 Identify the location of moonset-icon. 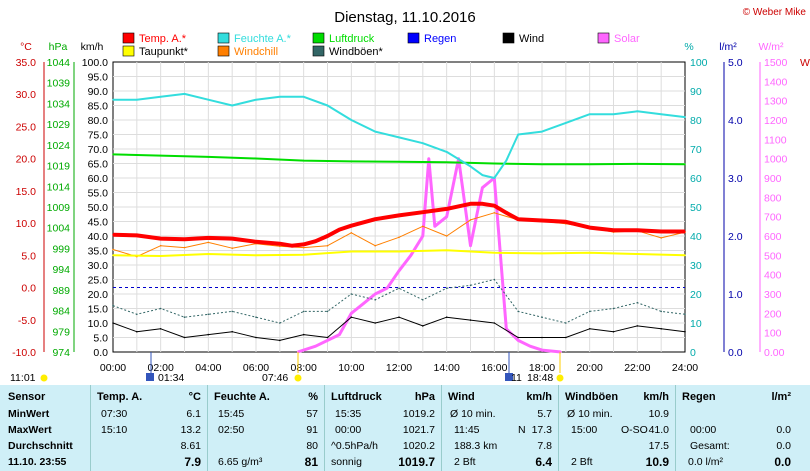
(509, 377).